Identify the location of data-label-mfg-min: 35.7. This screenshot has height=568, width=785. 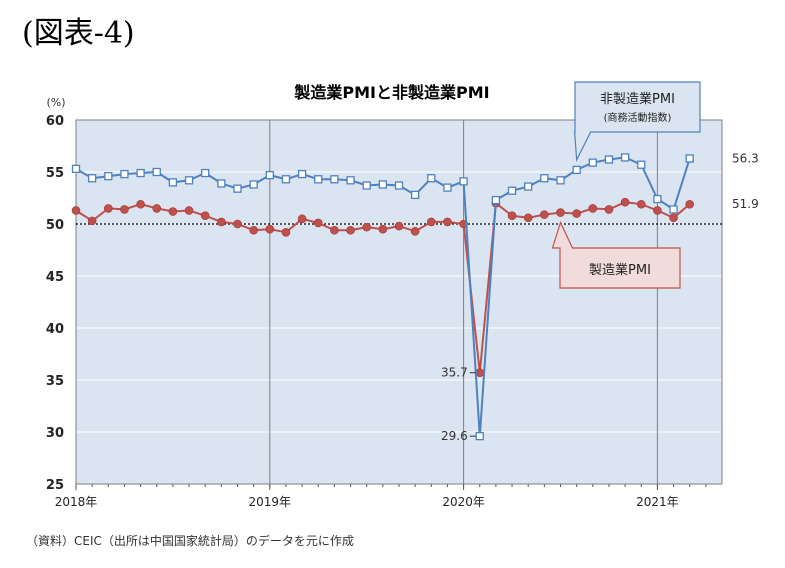
(454, 373).